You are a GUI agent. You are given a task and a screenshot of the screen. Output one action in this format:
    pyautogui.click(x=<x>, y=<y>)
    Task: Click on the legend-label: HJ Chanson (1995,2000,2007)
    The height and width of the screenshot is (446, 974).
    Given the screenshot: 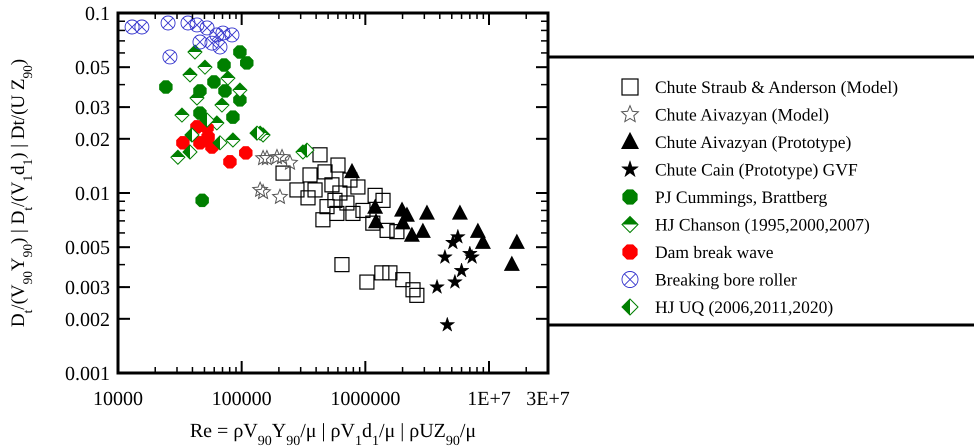 What is the action you would take?
    pyautogui.click(x=762, y=224)
    